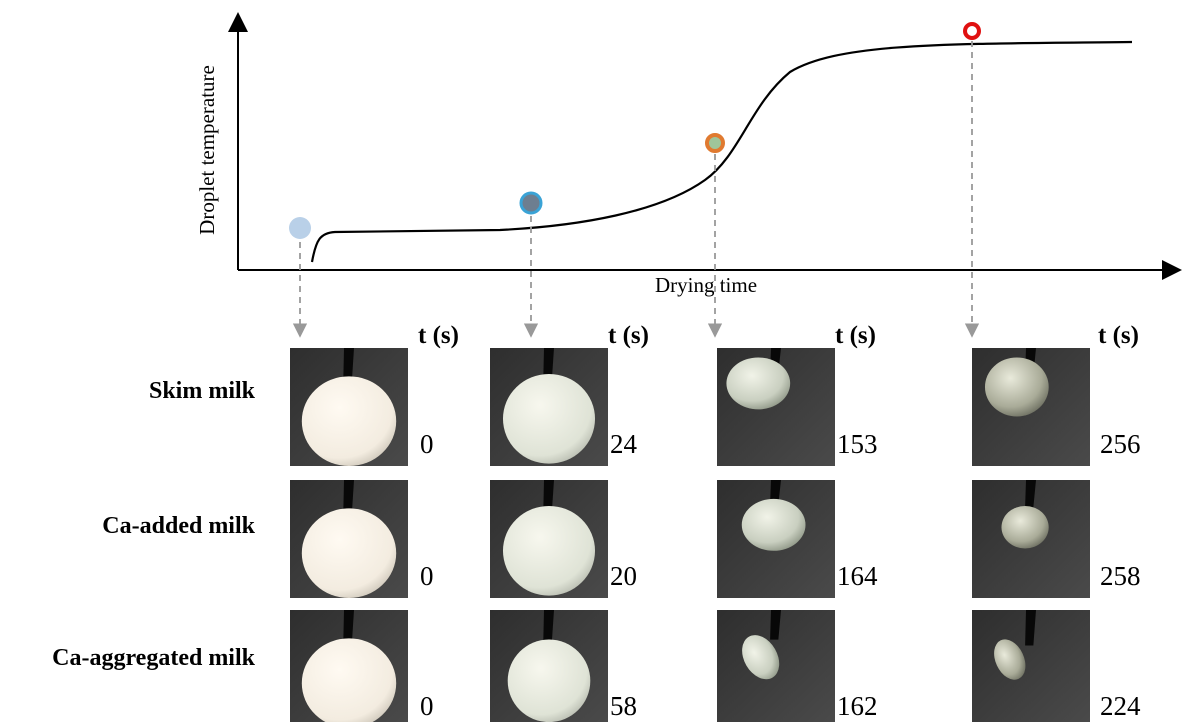  Describe the element at coordinates (624, 444) in the screenshot. I see `time-value: 24` at that location.